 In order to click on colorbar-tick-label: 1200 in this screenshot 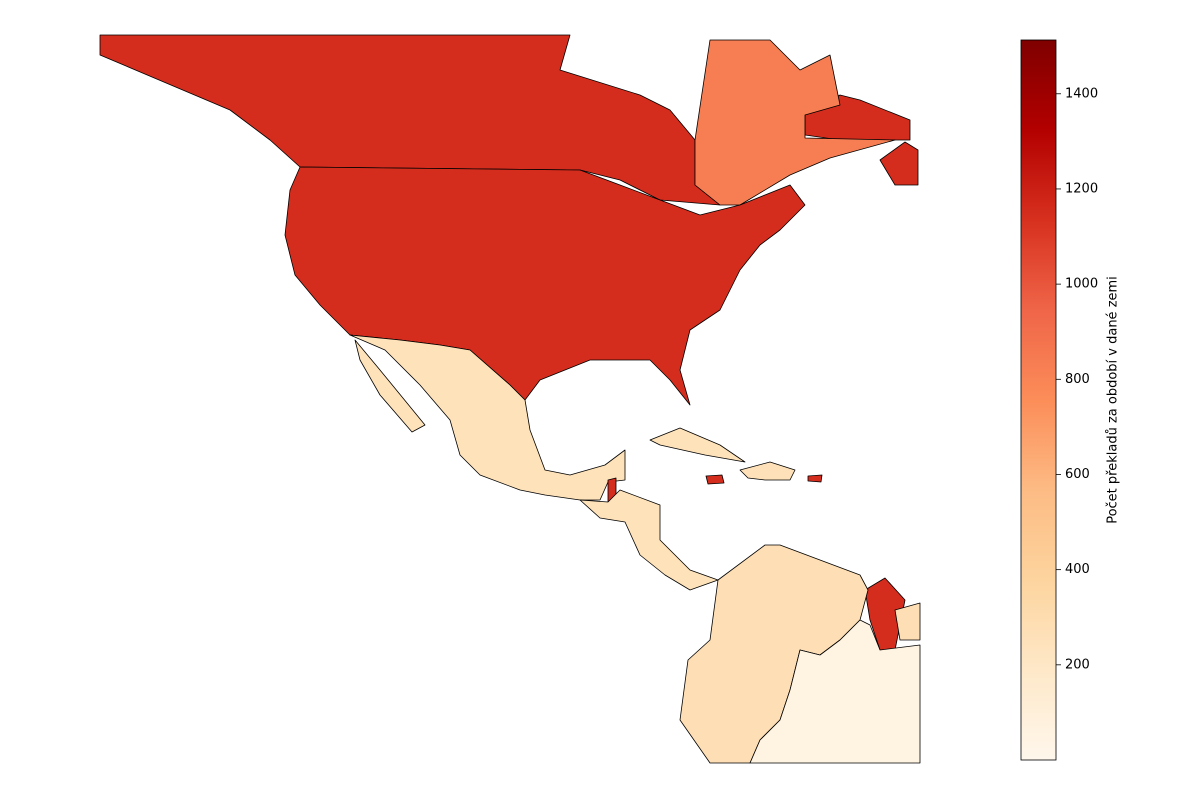, I will do `click(1081, 188)`.